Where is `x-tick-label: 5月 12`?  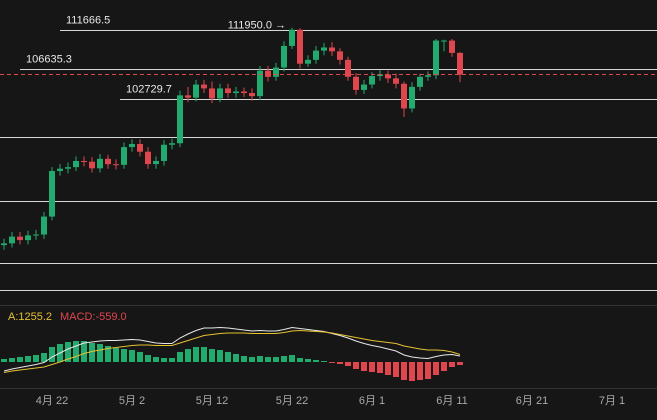
x-tick-label: 5月 12 is located at coordinates (212, 401).